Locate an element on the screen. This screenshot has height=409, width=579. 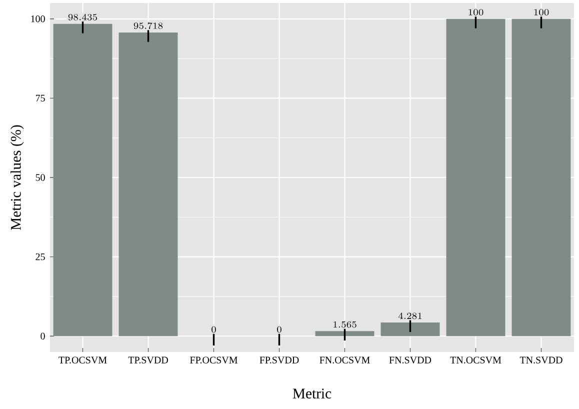
x-tick-label: FP.SVDD is located at coordinates (279, 360).